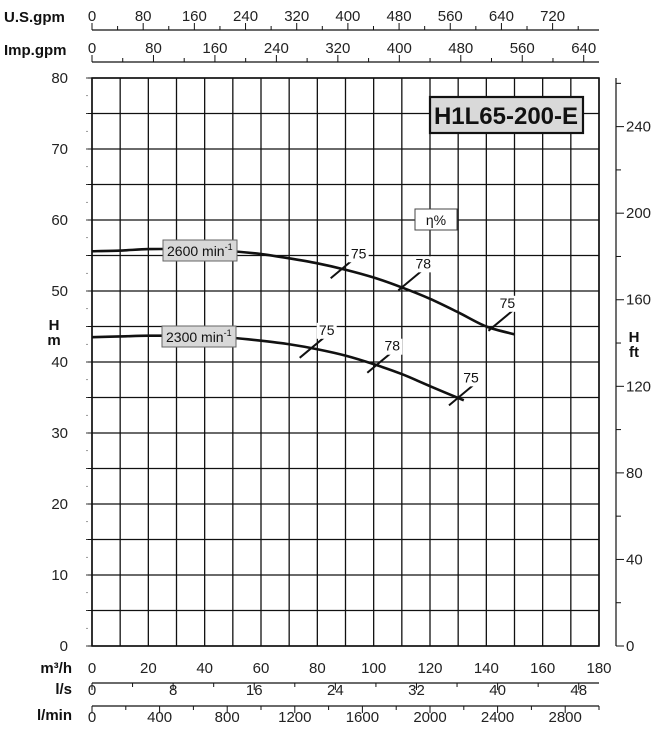  Describe the element at coordinates (578, 690) in the screenshot. I see `ls-tick-label: 48` at that location.